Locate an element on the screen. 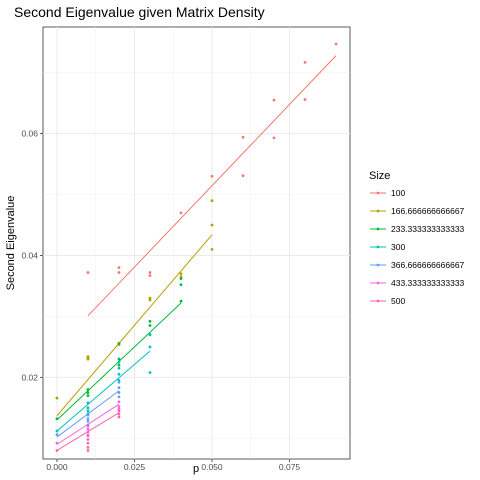  legend-item: 500 is located at coordinates (387, 301).